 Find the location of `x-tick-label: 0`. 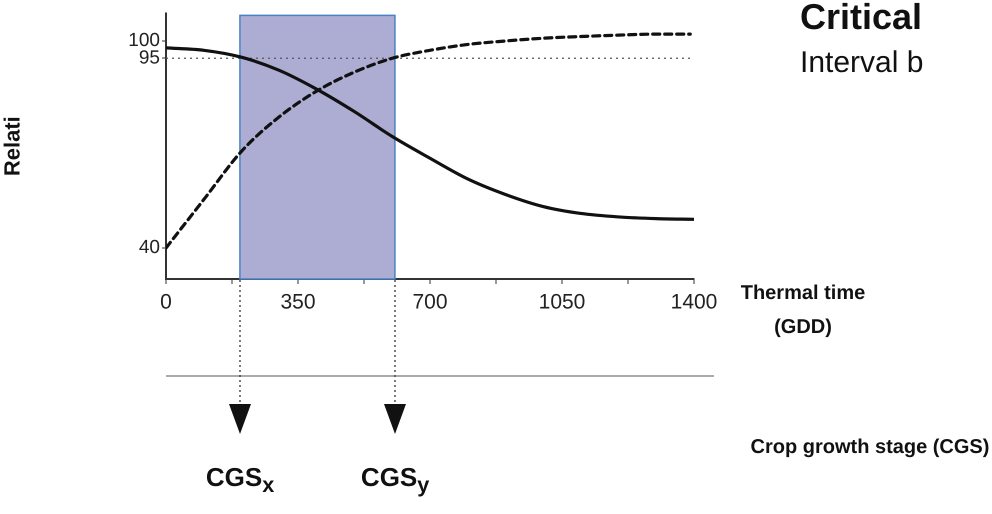

x-tick-label: 0 is located at coordinates (166, 302).